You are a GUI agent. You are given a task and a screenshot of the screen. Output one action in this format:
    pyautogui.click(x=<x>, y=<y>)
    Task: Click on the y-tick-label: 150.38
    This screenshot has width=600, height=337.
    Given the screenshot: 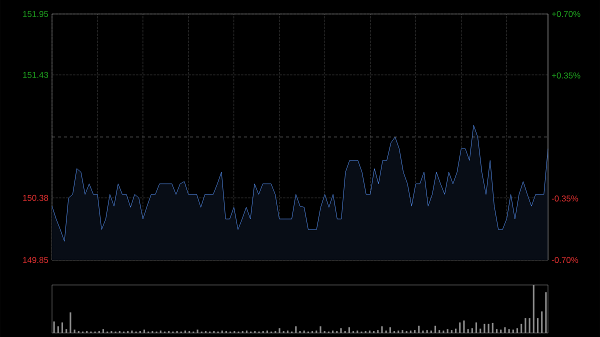 What is the action you would take?
    pyautogui.click(x=35, y=197)
    